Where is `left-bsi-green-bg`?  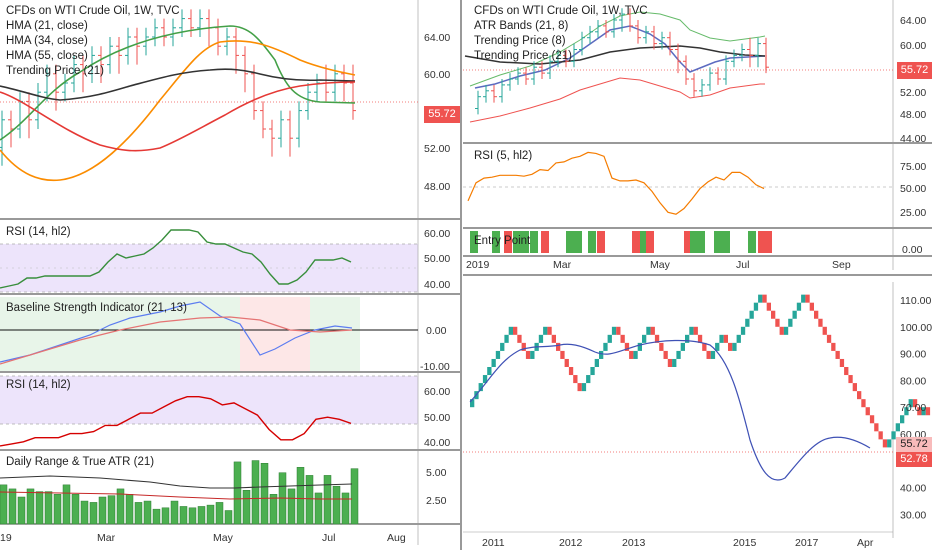 left-bsi-green-bg is located at coordinates (120, 334).